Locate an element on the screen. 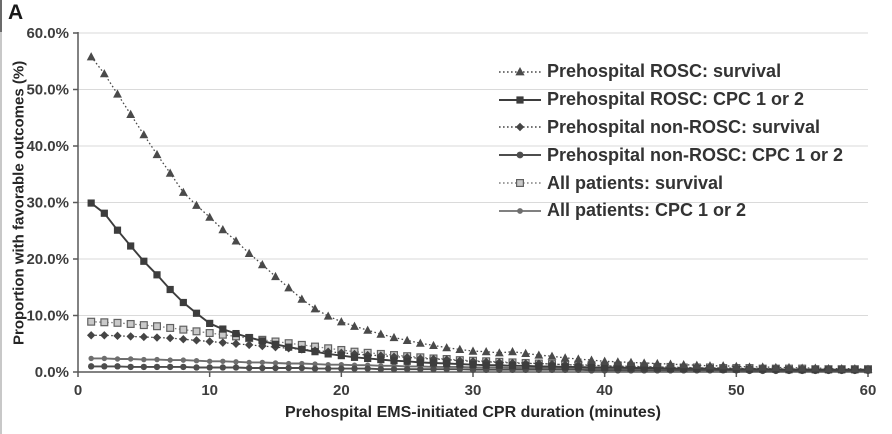 The height and width of the screenshot is (434, 892). x-tick-label: 60 is located at coordinates (868, 390).